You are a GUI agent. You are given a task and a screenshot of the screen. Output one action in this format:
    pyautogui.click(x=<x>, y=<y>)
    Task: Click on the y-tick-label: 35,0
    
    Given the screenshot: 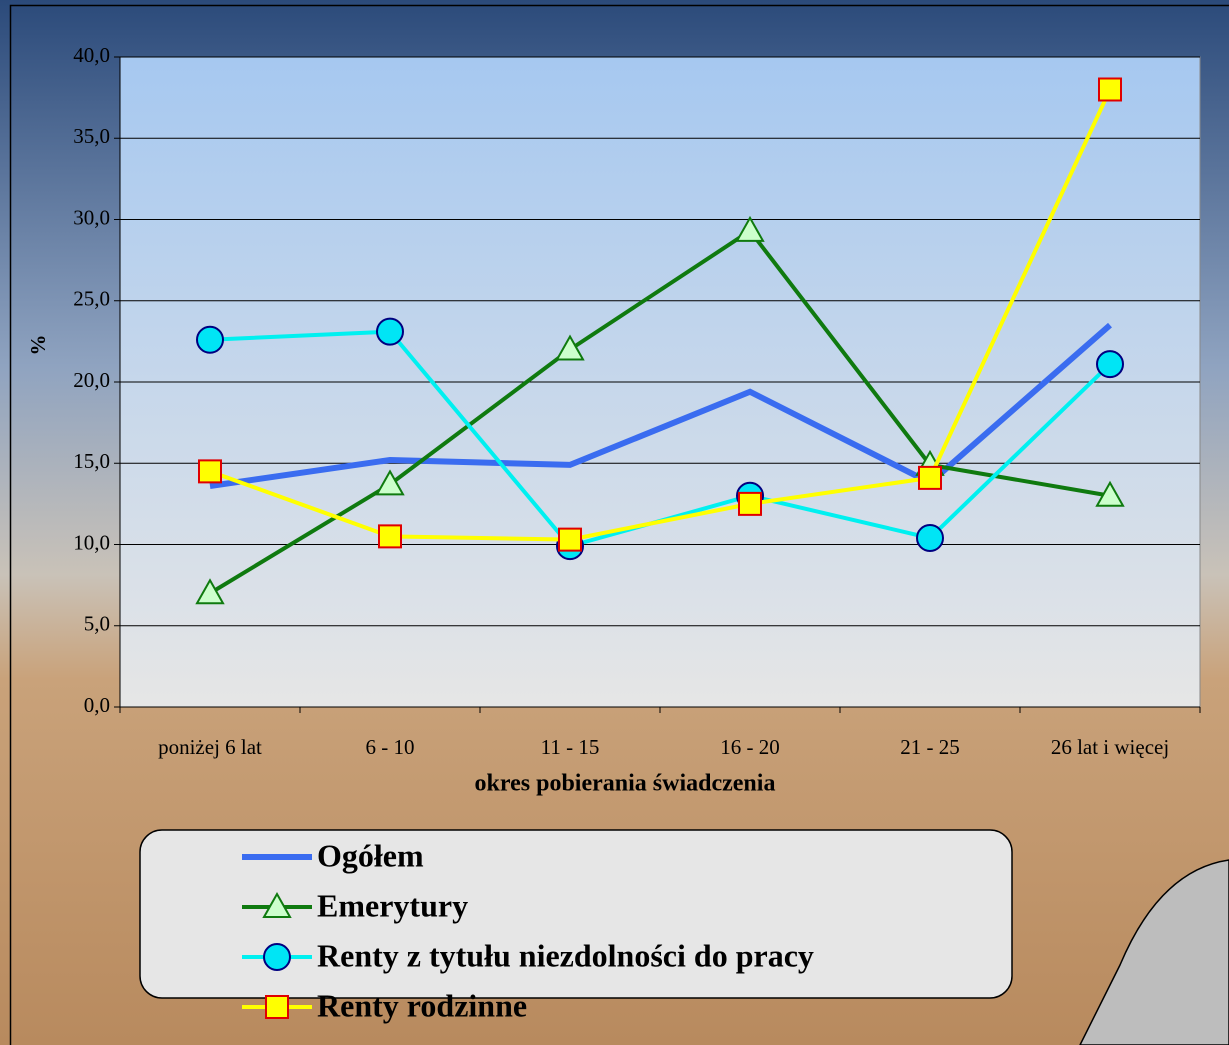 What is the action you would take?
    pyautogui.click(x=91, y=136)
    